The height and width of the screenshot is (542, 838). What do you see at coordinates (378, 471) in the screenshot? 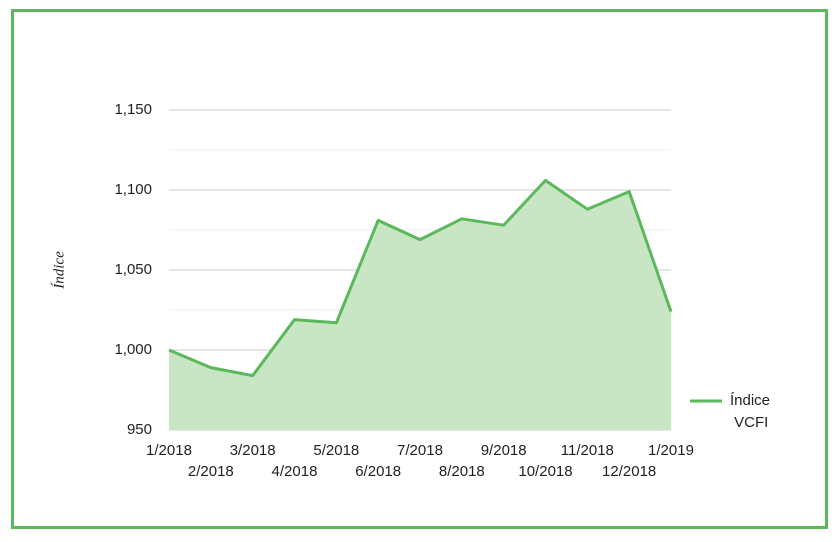
I see `x-tick-label: 6/2018` at bounding box center [378, 471].